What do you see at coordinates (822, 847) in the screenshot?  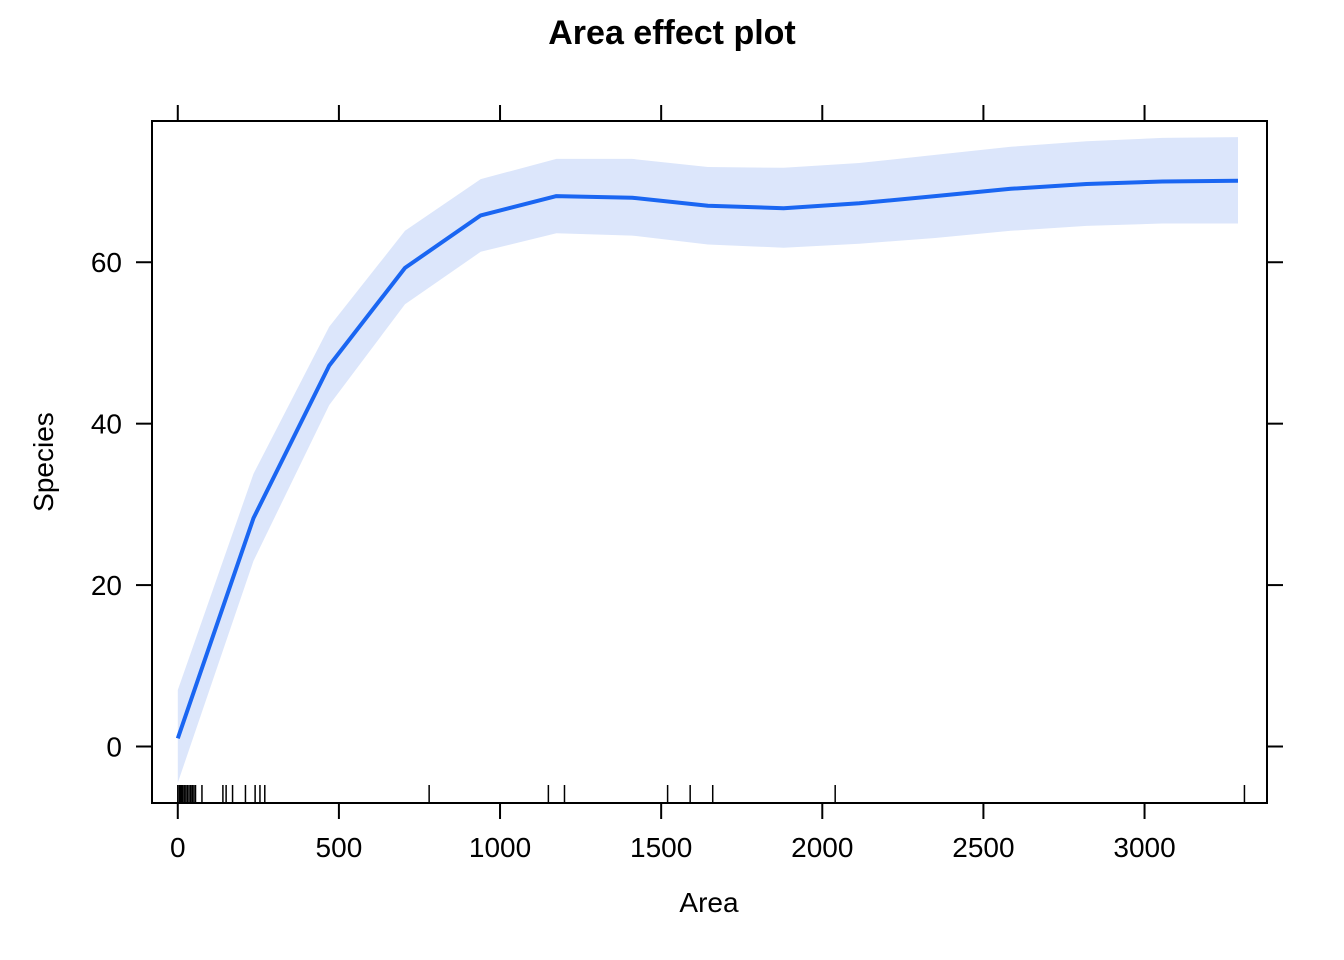 I see `x-tick-label: 2000` at bounding box center [822, 847].